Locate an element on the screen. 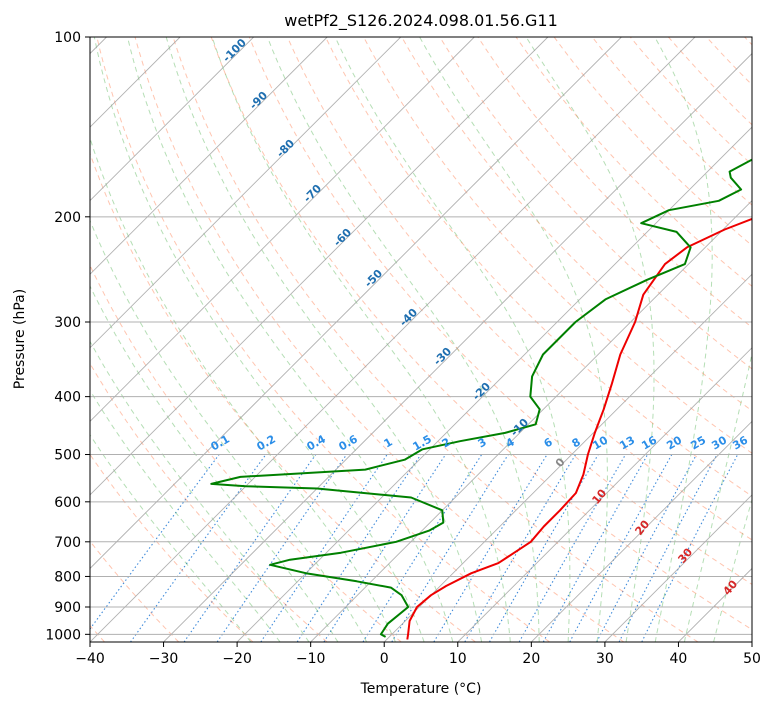 The image size is (775, 708). y-tick-label: 500 is located at coordinates (67, 456).